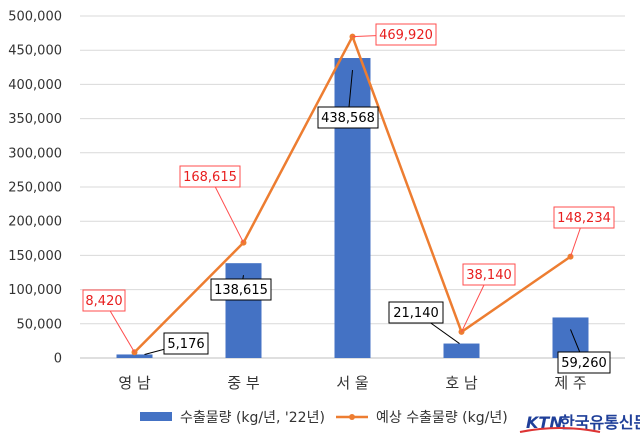 The width and height of the screenshot is (640, 439). Describe the element at coordinates (570, 383) in the screenshot. I see `x-tick-label: 제 주` at that location.